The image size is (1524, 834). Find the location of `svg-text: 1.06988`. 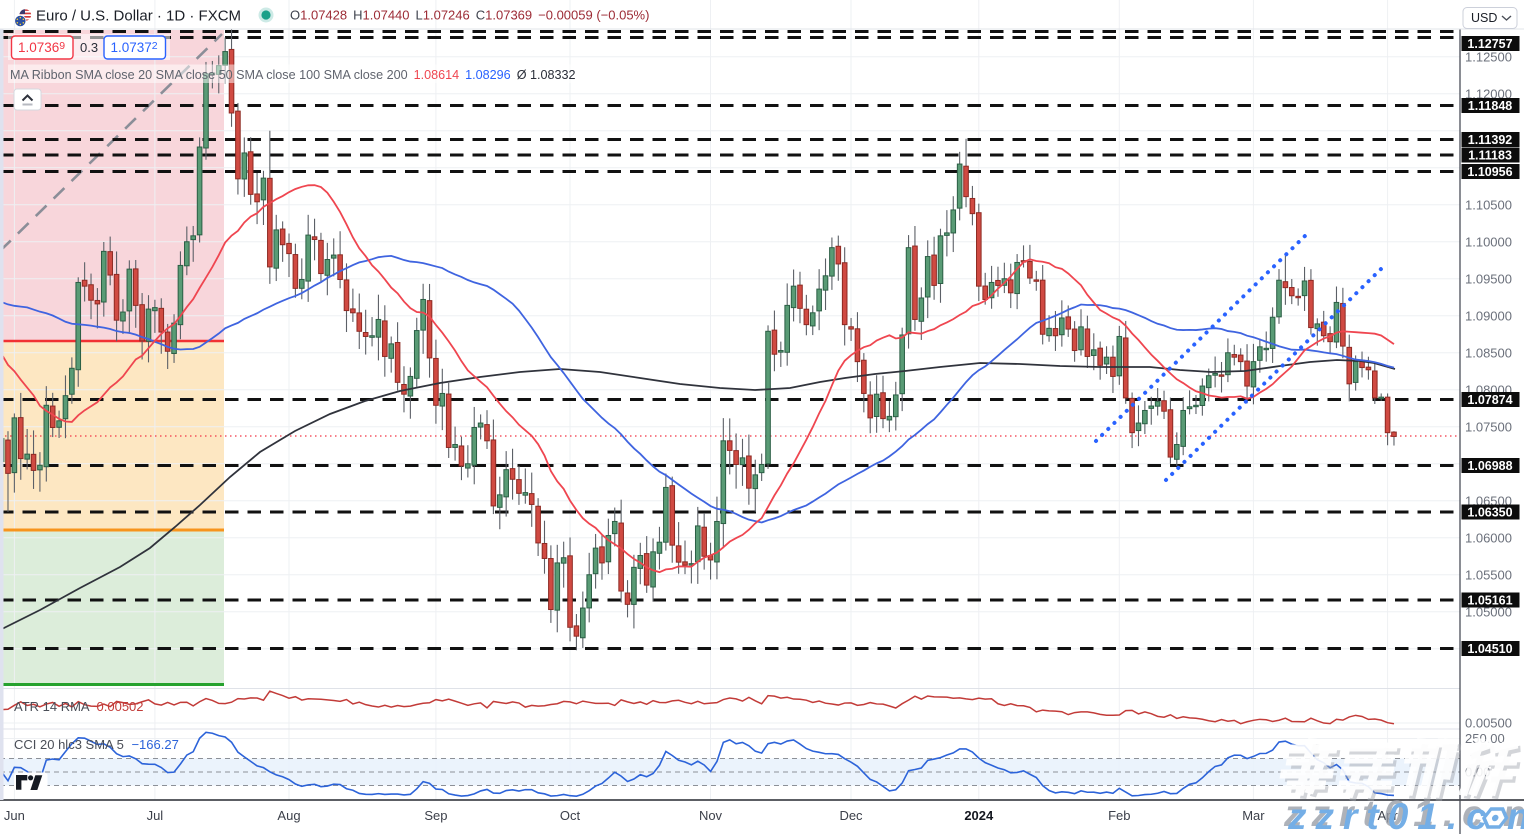

svg-text: 1.06988 is located at coordinates (1489, 466).